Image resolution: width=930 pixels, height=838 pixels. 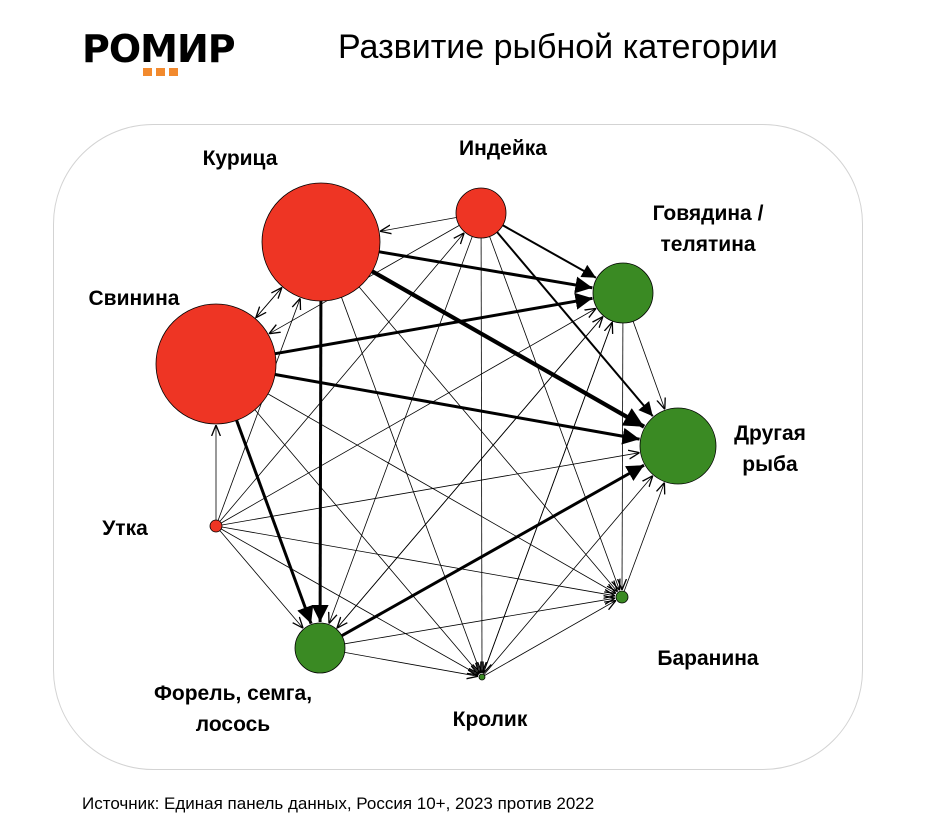 What do you see at coordinates (418, 224) in the screenshot?
I see `edge-turkey-to-chicken` at bounding box center [418, 224].